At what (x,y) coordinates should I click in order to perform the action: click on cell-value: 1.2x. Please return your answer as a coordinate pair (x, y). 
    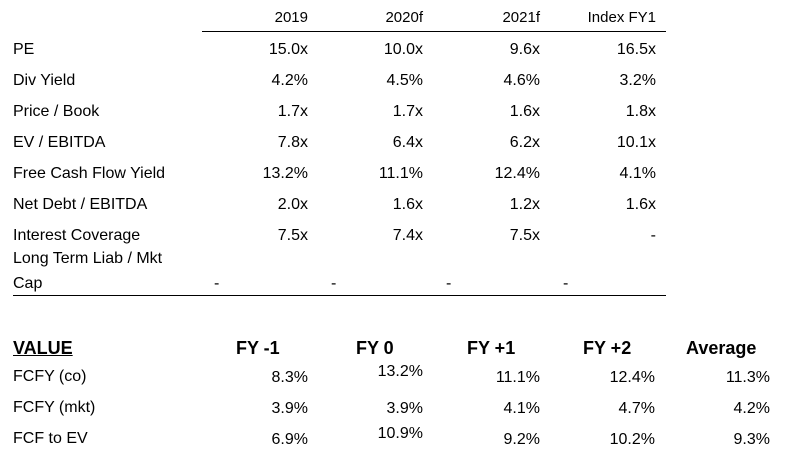
    Looking at the image, I should click on (524, 204).